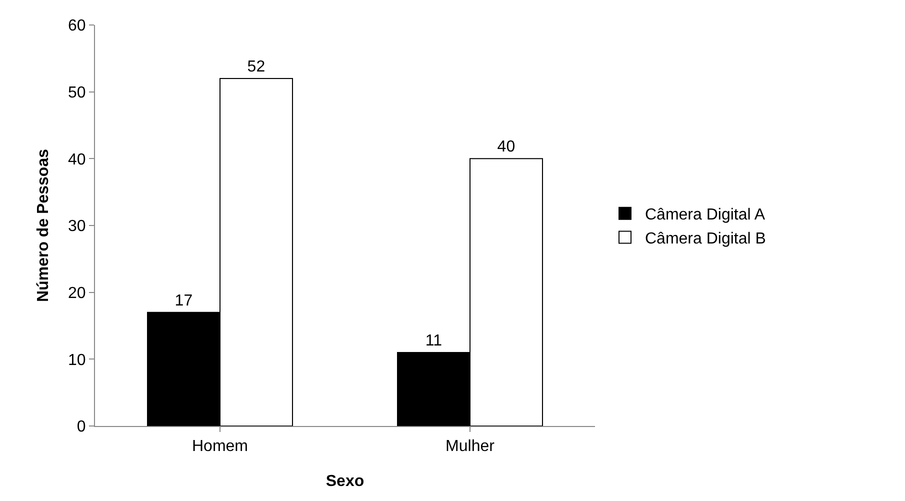  What do you see at coordinates (77, 26) in the screenshot?
I see `y-tick-label: 60` at bounding box center [77, 26].